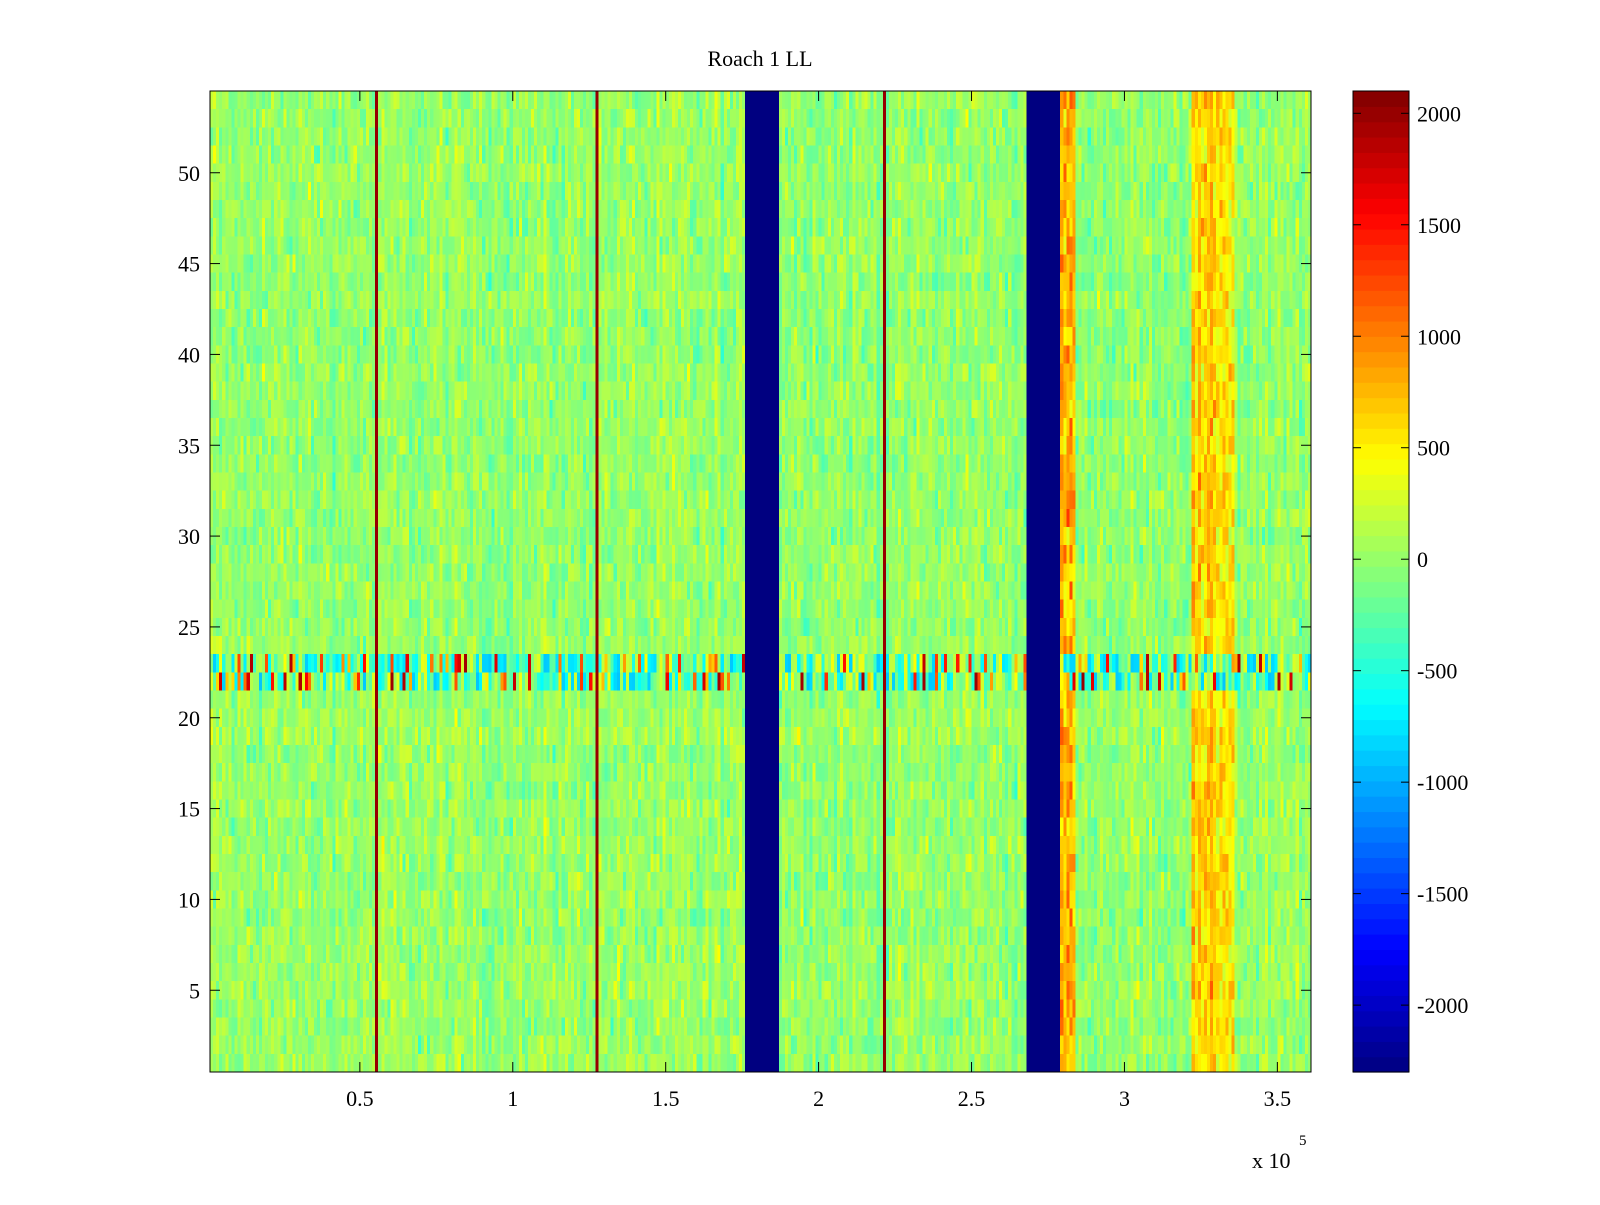 The height and width of the screenshot is (1205, 1600). Describe the element at coordinates (1442, 894) in the screenshot. I see `colorbar-tick-label: -1500` at that location.